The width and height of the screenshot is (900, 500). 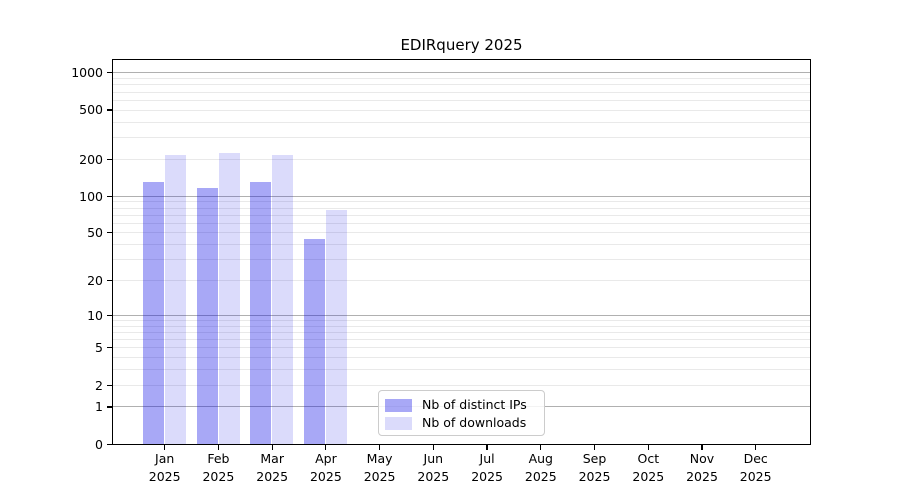 What do you see at coordinates (474, 404) in the screenshot?
I see `legend-label-distinct-ips: Nb of distinct IPs` at bounding box center [474, 404].